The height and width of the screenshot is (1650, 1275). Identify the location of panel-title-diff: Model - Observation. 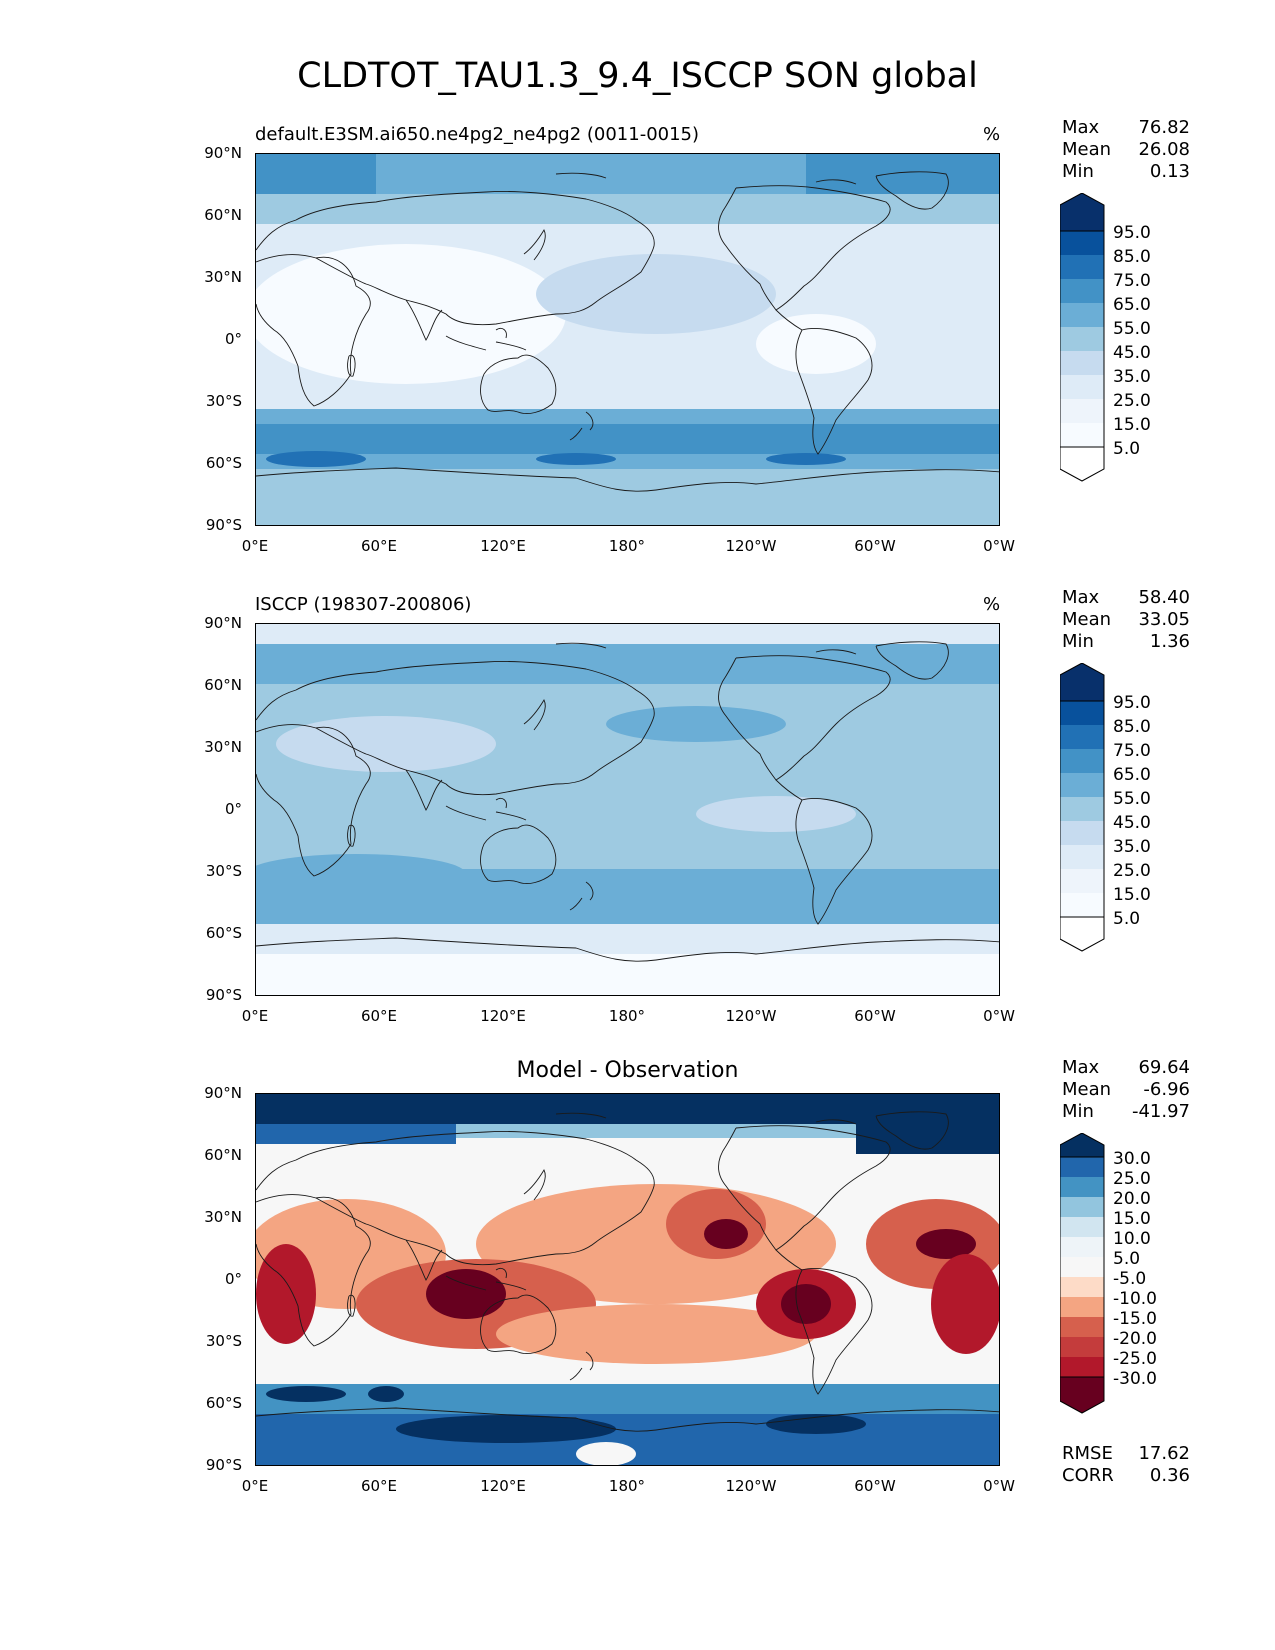
(627, 1070).